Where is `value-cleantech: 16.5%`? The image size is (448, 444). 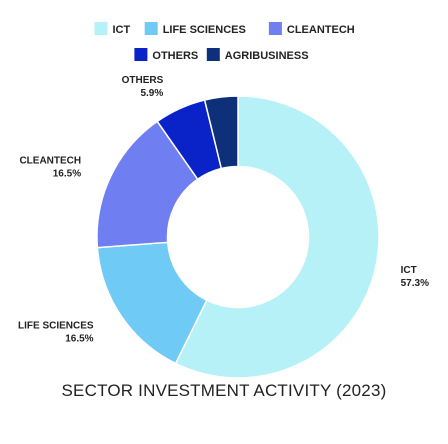 value-cleantech: 16.5% is located at coordinates (67, 173).